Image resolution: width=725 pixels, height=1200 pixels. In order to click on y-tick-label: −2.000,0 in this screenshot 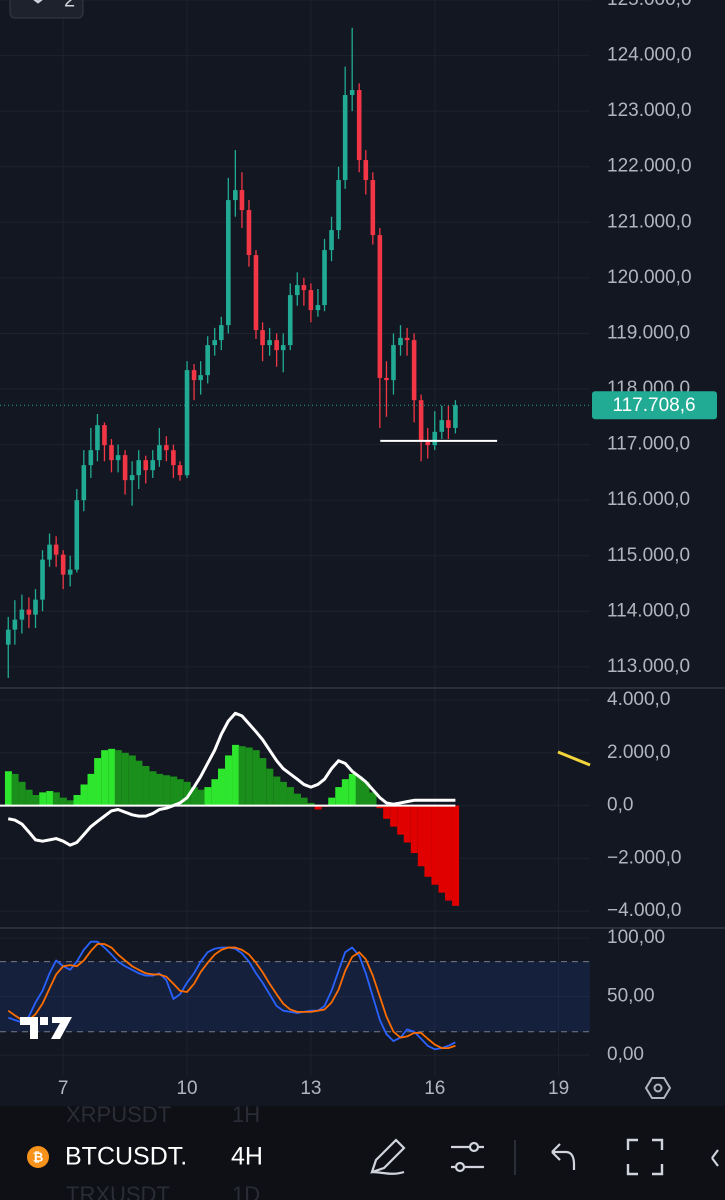, I will do `click(644, 857)`.